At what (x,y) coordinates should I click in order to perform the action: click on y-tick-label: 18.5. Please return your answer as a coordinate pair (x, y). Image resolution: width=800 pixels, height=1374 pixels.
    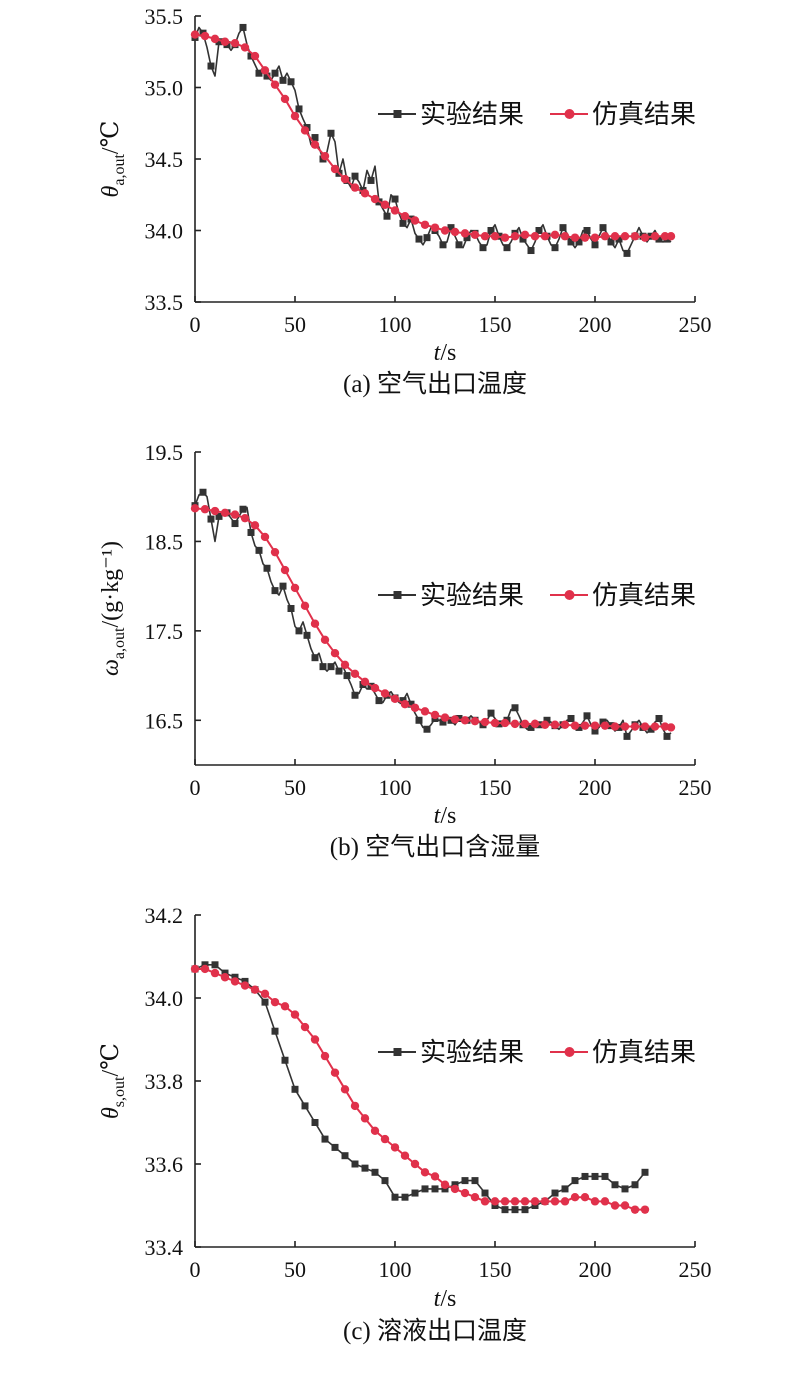
    Looking at the image, I should click on (164, 541).